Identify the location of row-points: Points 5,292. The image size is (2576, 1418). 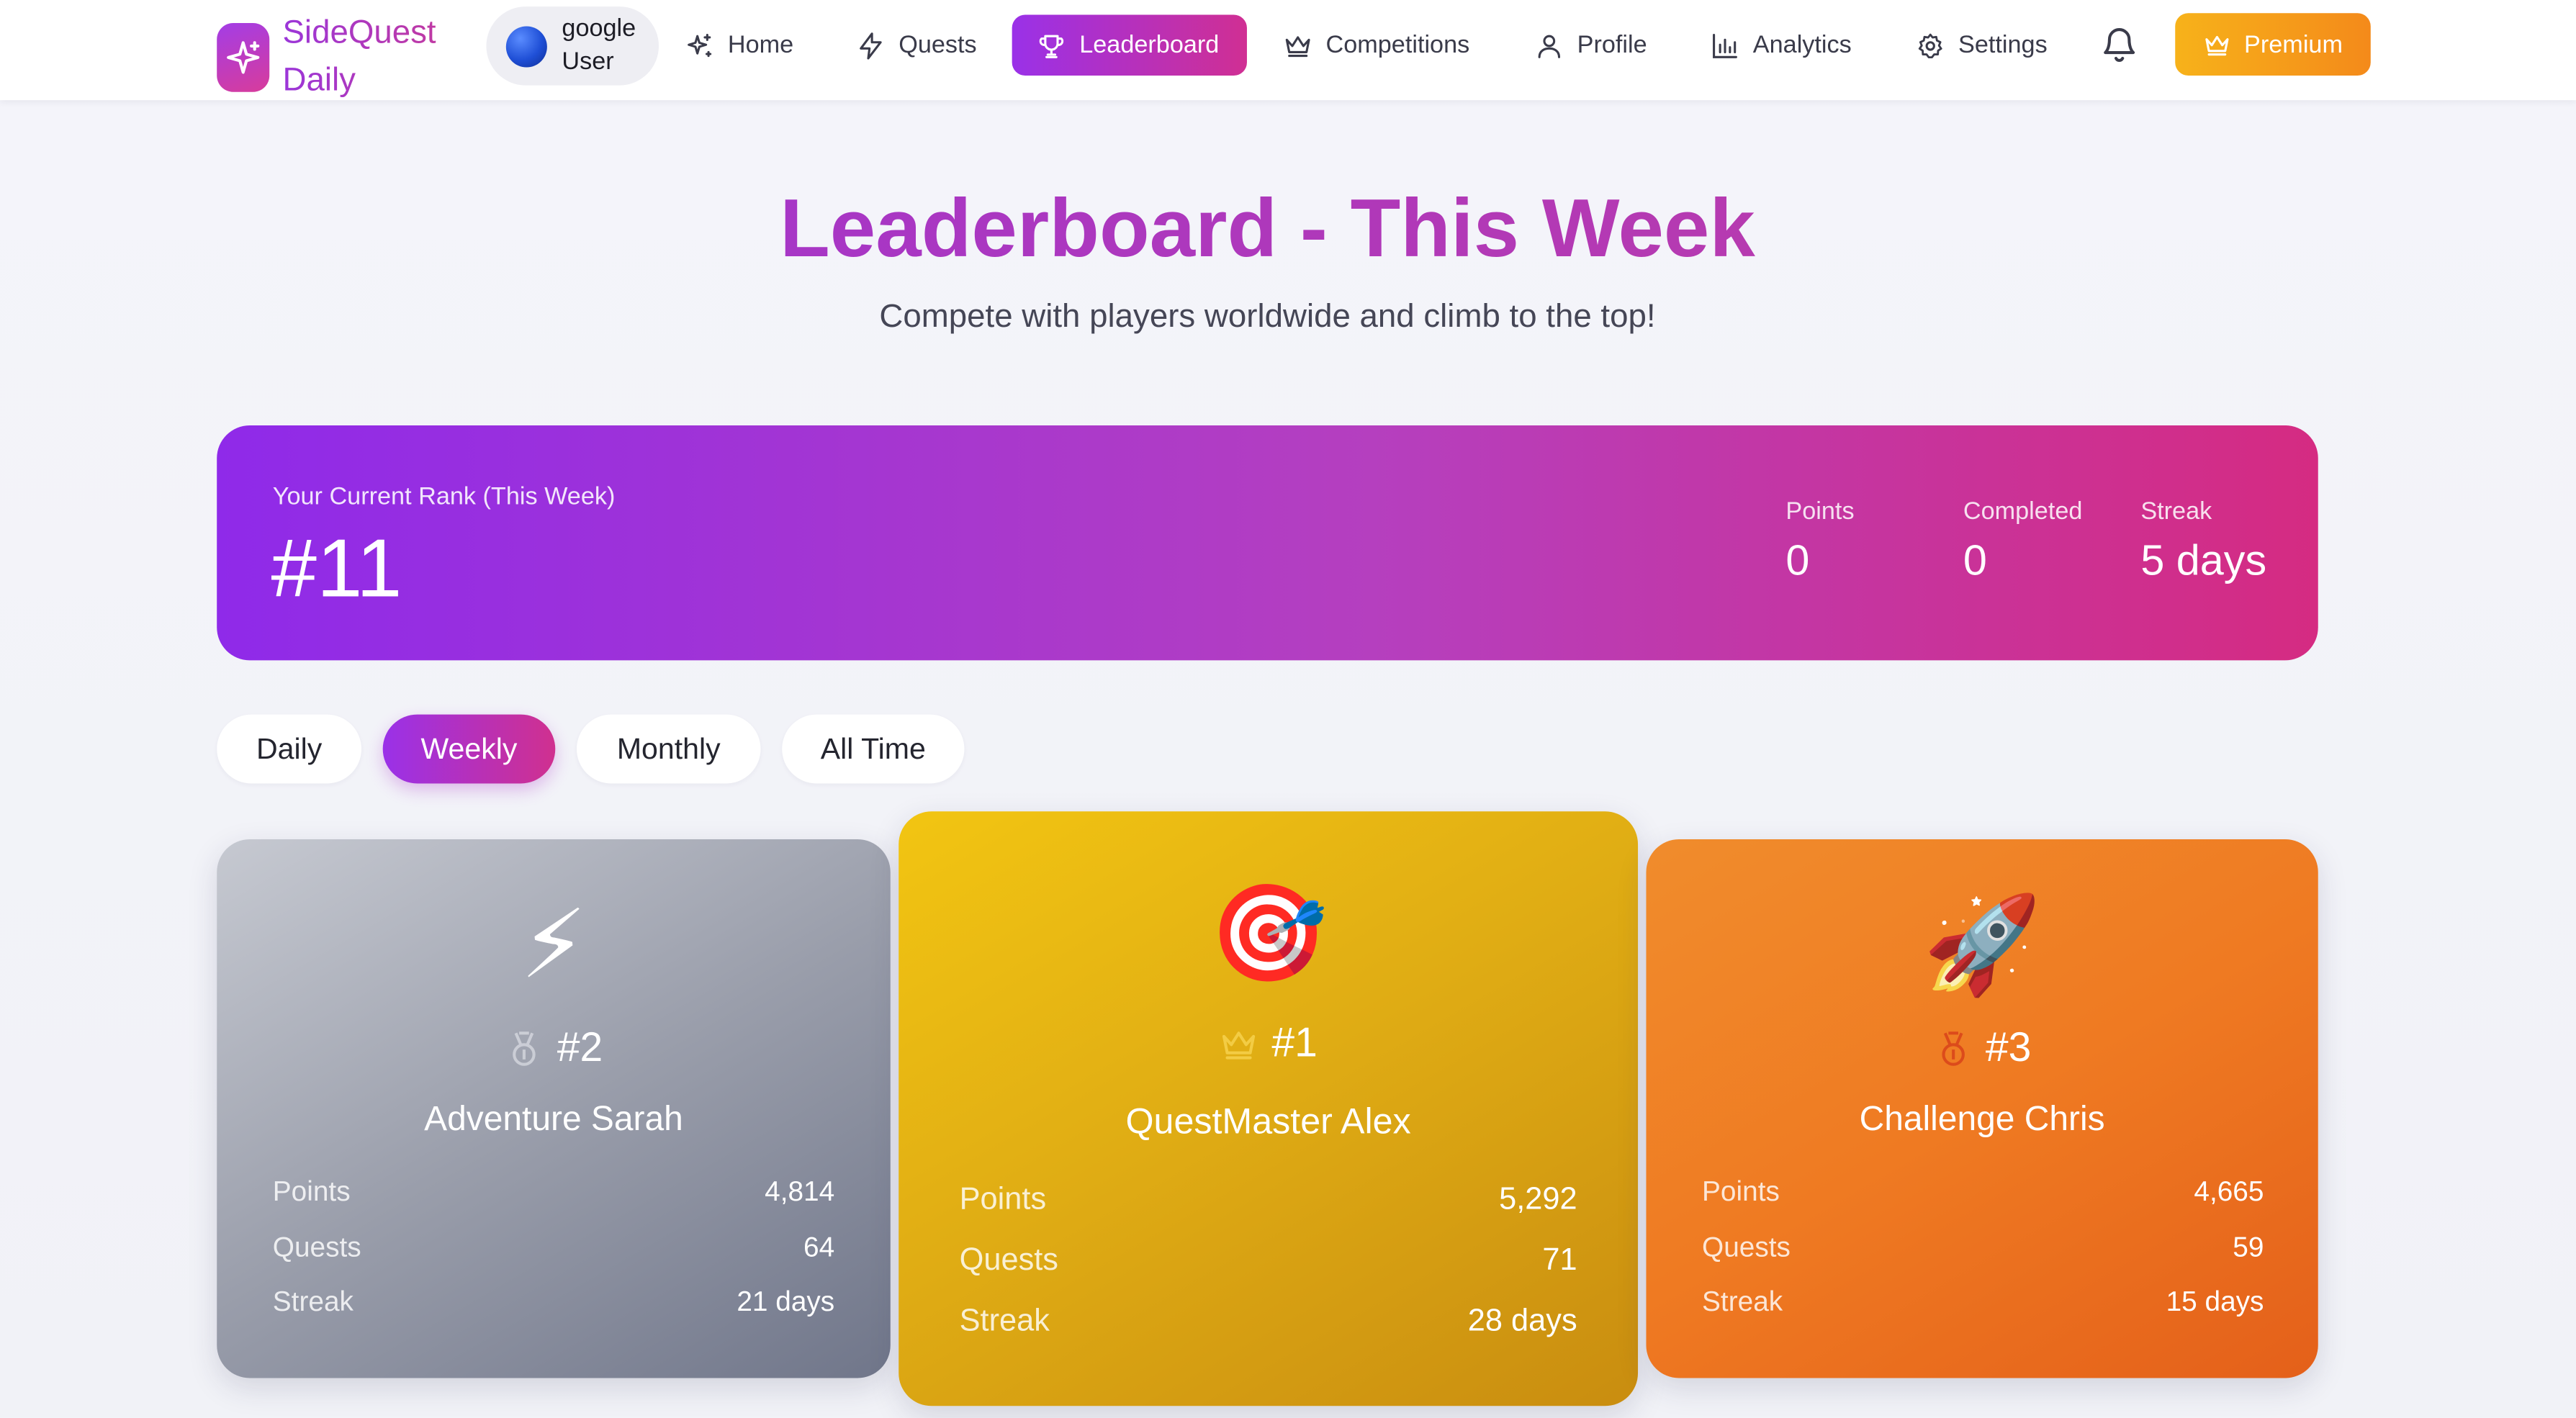
(1268, 1201).